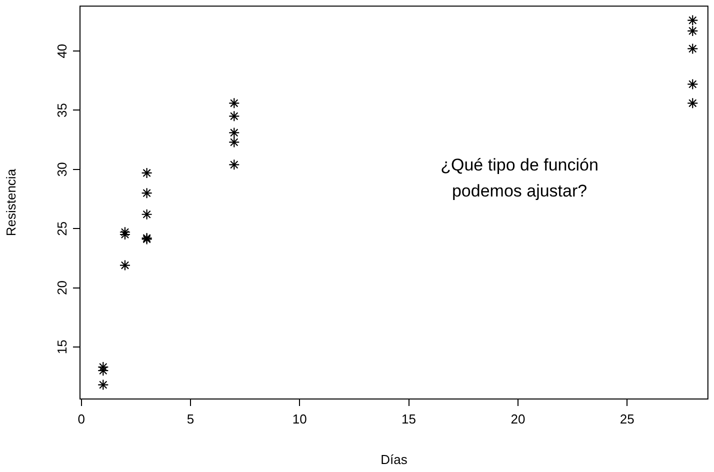 This screenshot has height=472, width=714. Describe the element at coordinates (62, 287) in the screenshot. I see `y-tick-label: 20` at that location.